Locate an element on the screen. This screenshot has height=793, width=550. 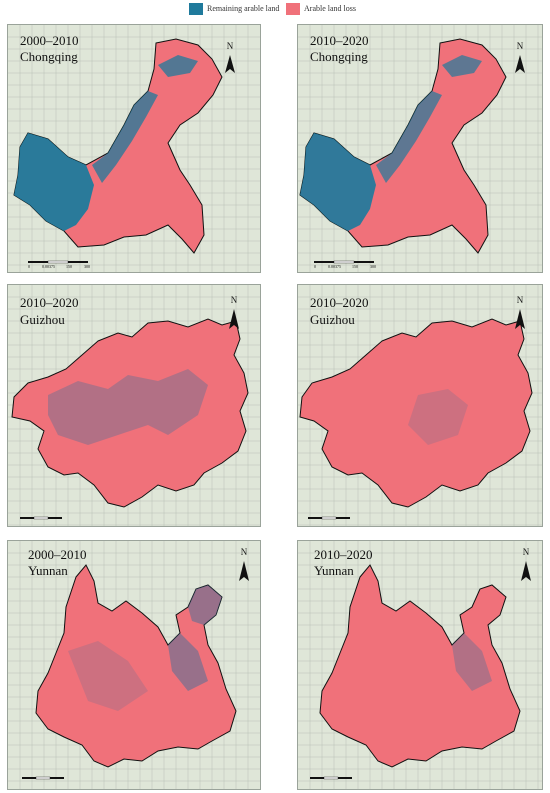
map-guizhou-left: N is located at coordinates (134, 405).